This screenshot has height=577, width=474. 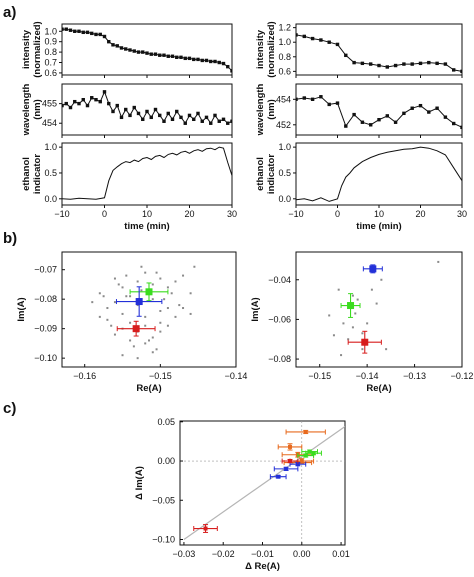 What do you see at coordinates (184, 554) in the screenshot?
I see `x-tick-label: −0.03` at bounding box center [184, 554].